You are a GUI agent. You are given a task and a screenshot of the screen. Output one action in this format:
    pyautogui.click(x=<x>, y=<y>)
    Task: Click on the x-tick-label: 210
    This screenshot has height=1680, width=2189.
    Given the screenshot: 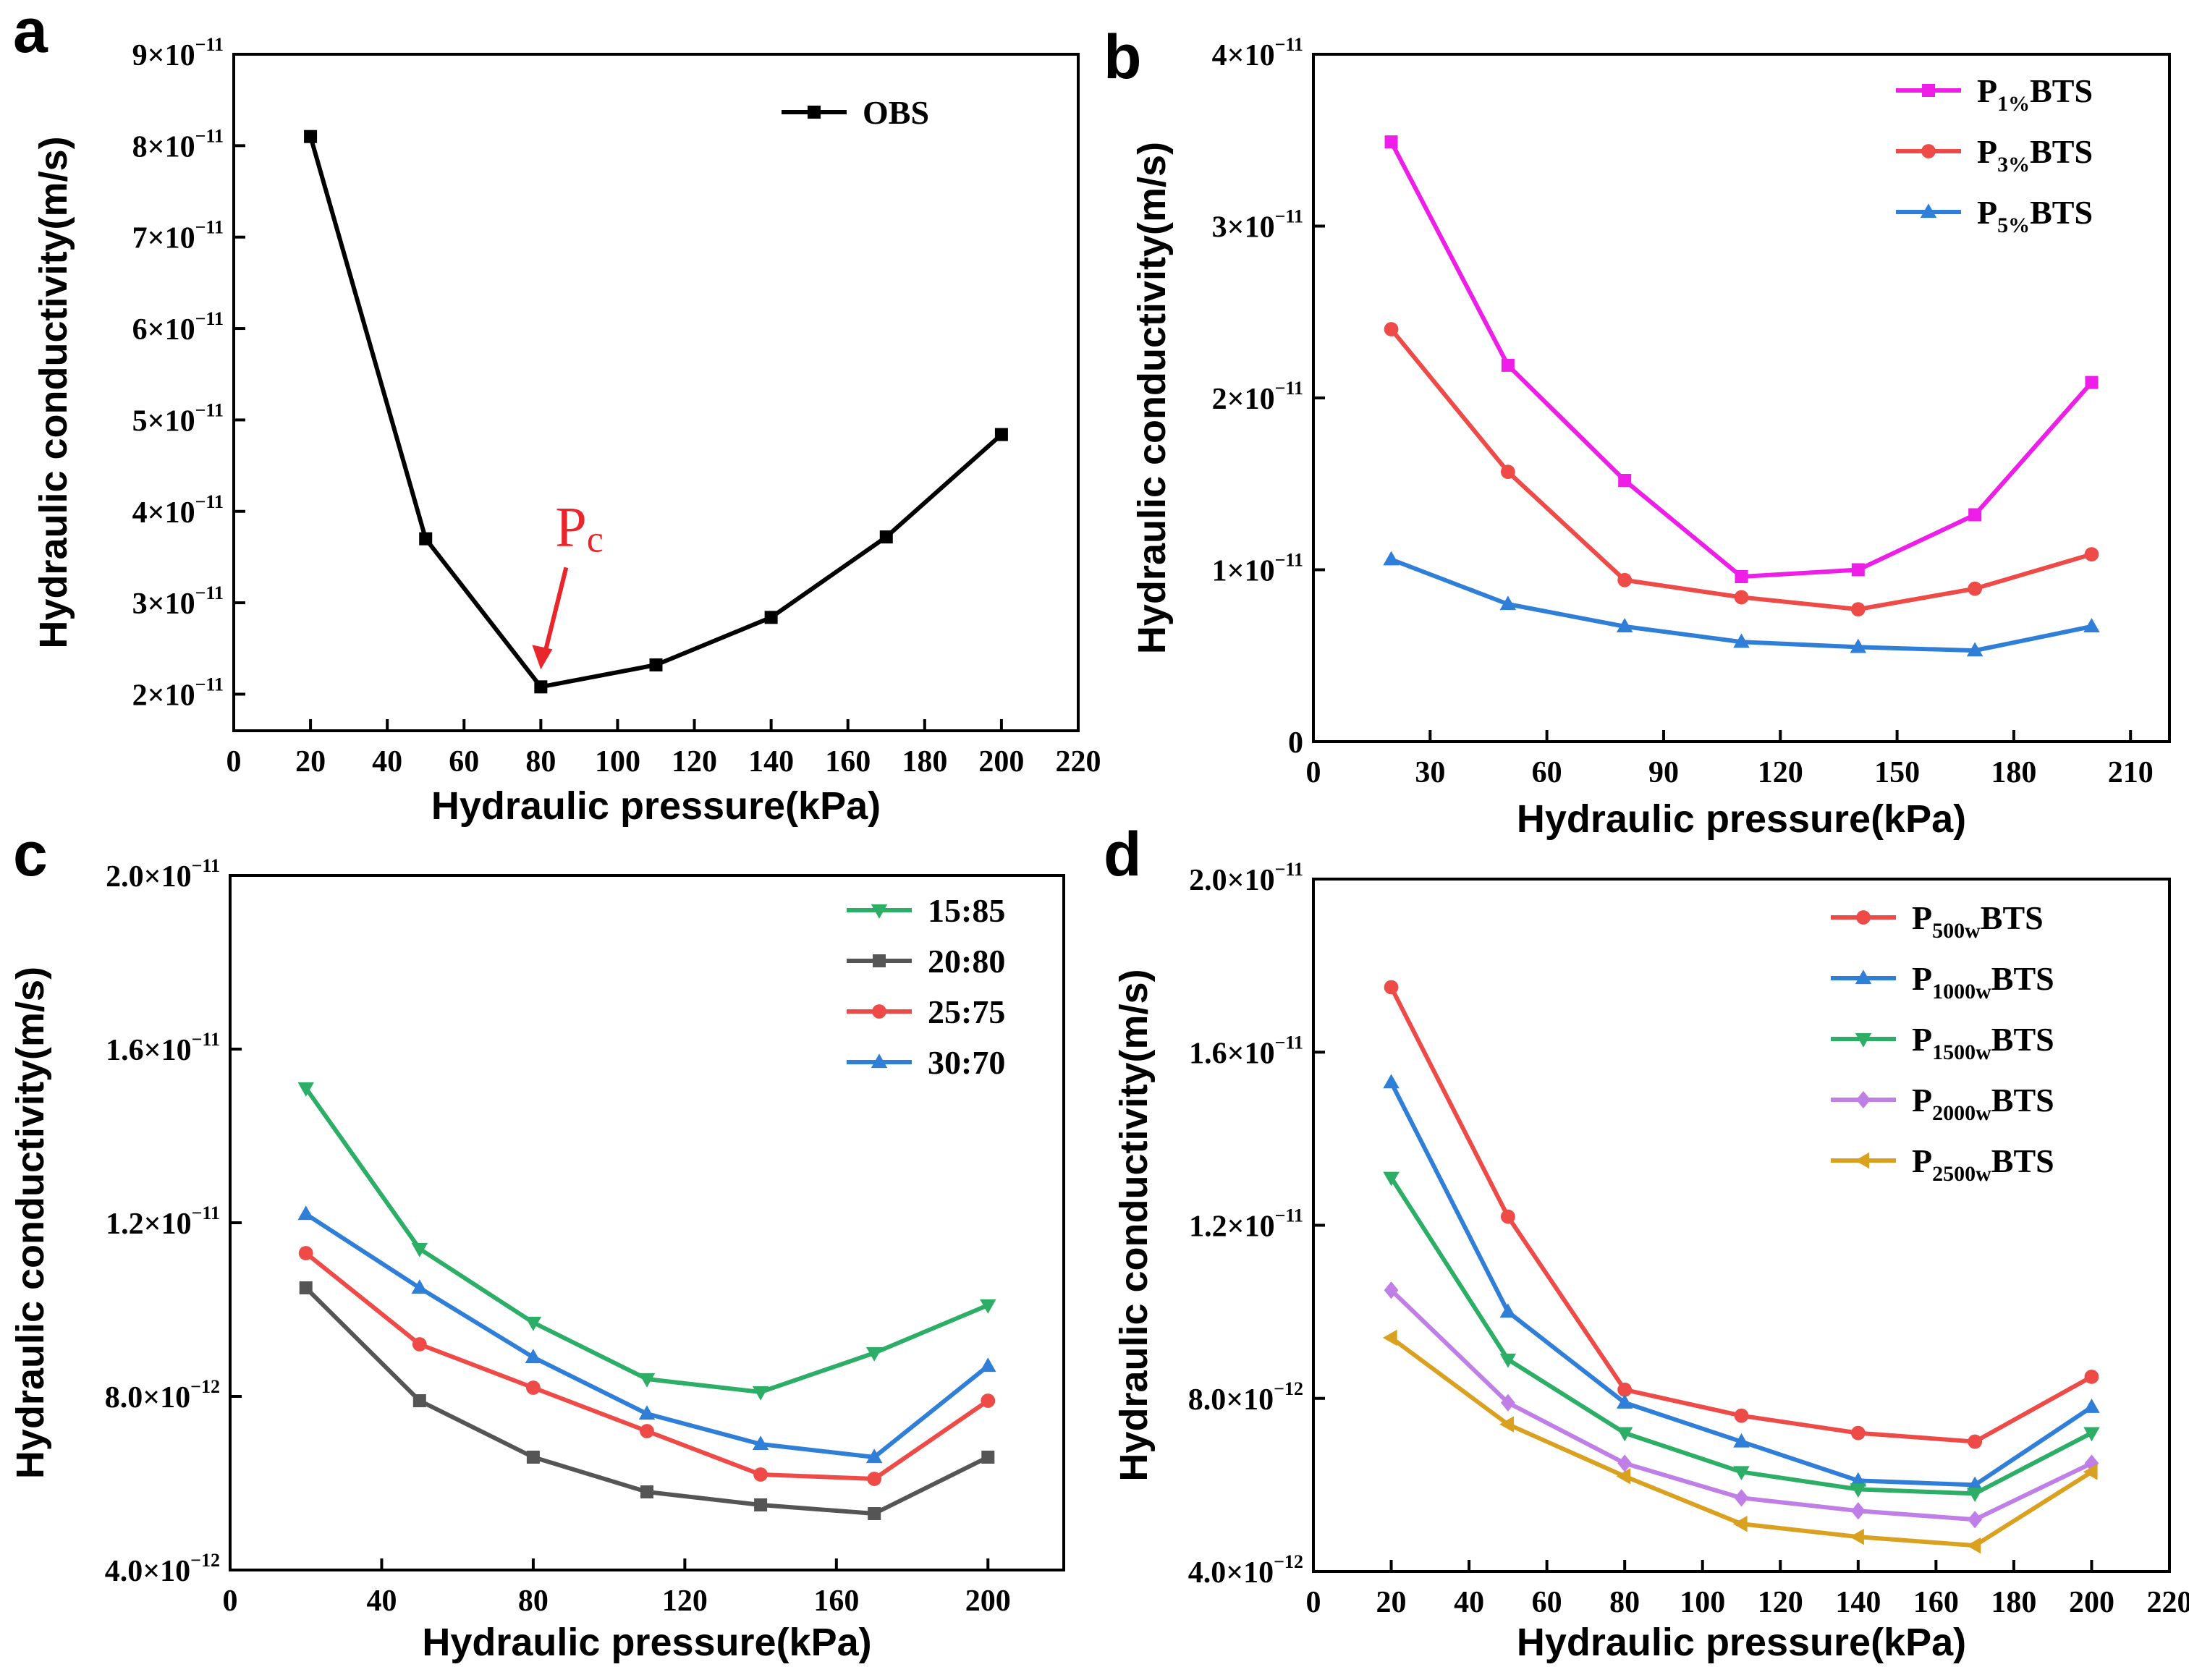 What is the action you would take?
    pyautogui.click(x=2131, y=772)
    